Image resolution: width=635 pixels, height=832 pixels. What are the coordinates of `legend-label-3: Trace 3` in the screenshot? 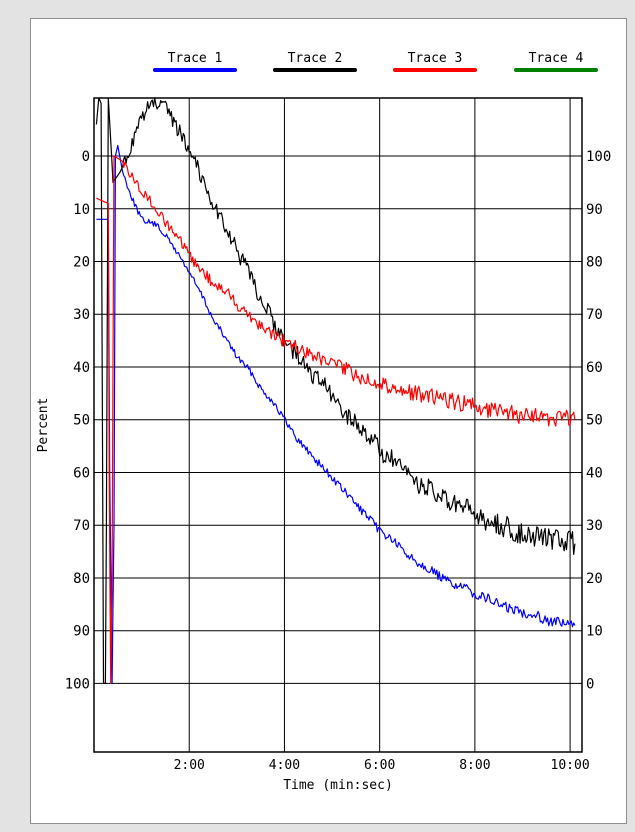 It's located at (435, 58).